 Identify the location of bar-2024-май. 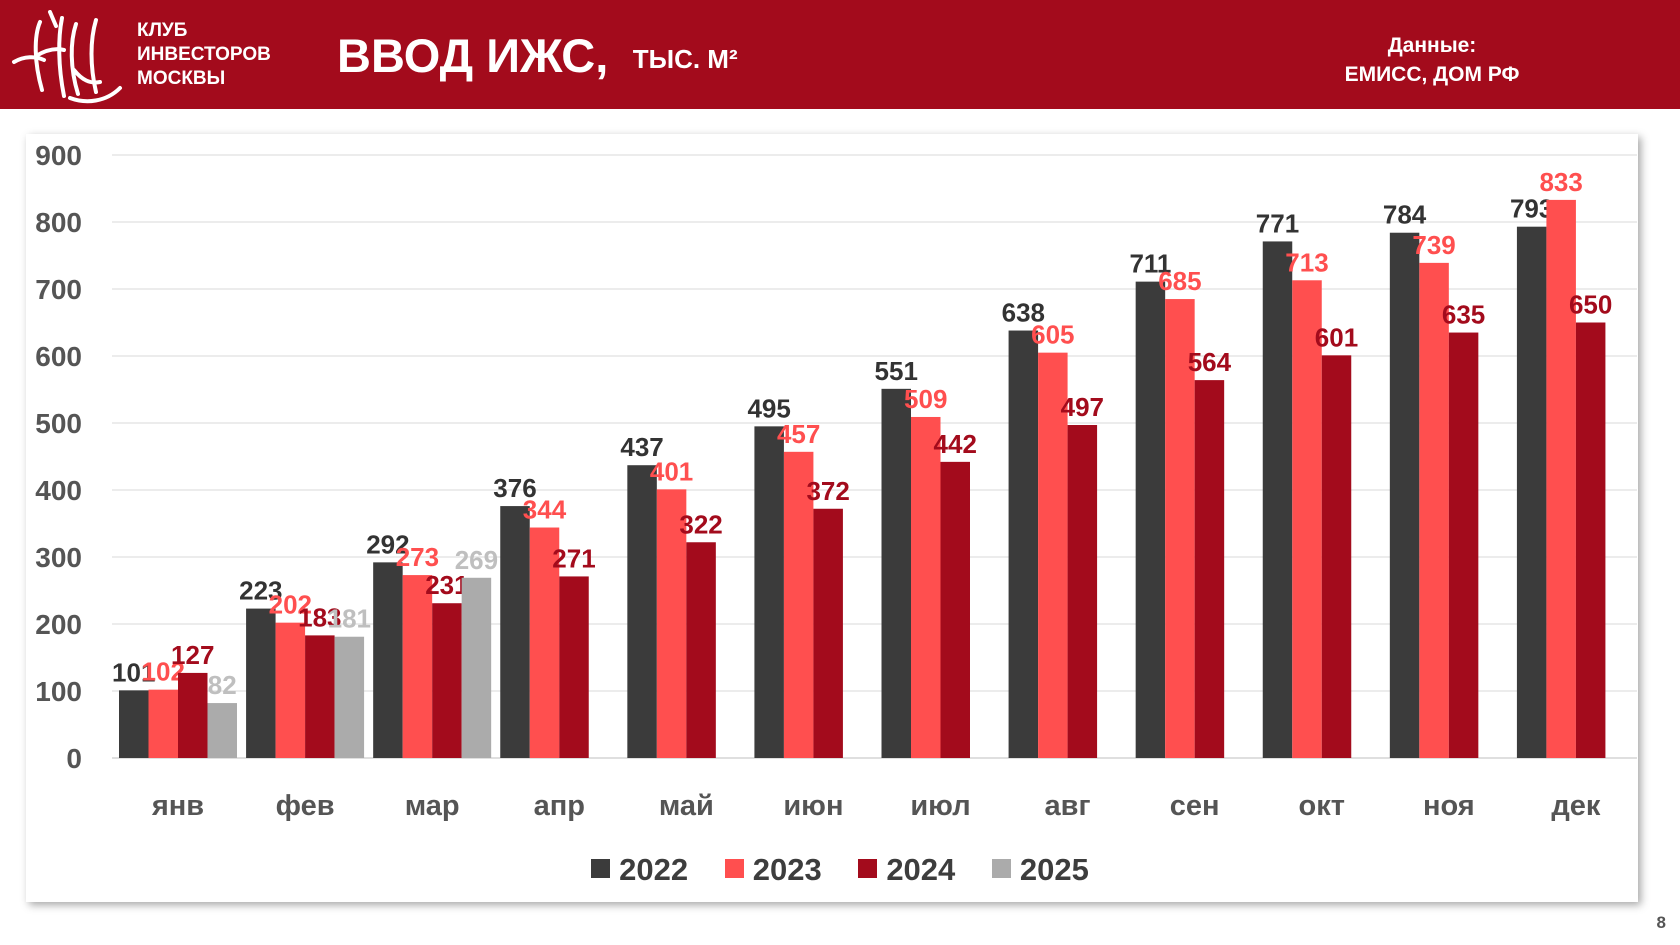
(701, 650).